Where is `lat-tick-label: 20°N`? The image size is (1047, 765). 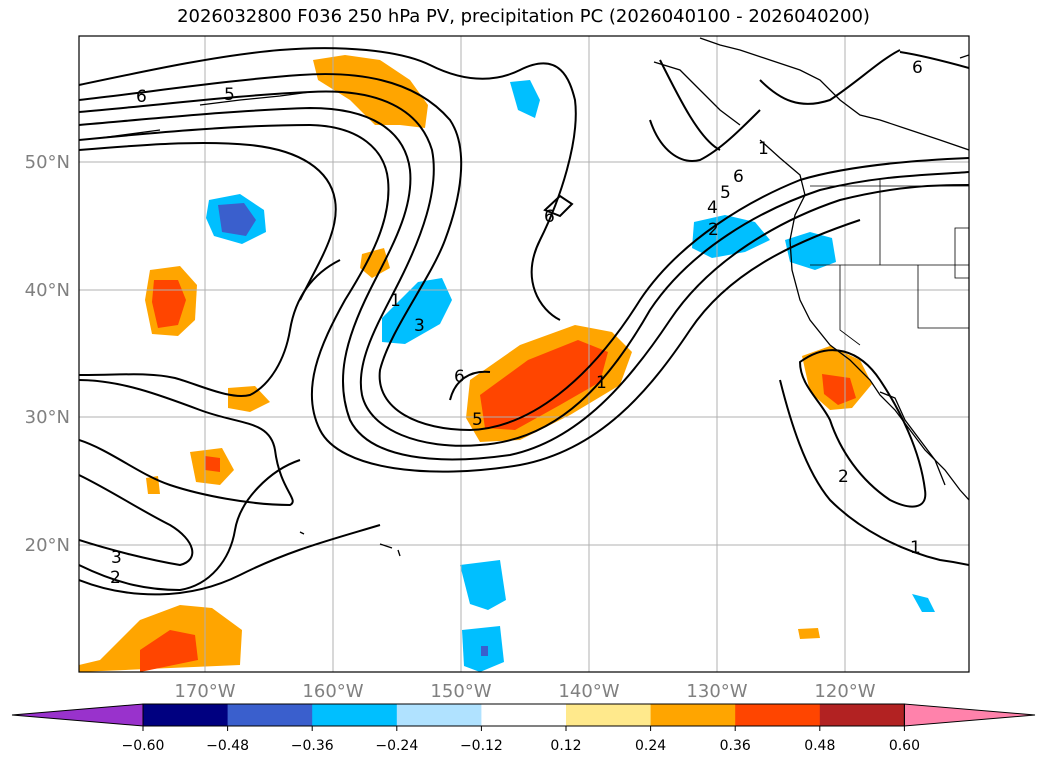 lat-tick-label: 20°N is located at coordinates (47, 545).